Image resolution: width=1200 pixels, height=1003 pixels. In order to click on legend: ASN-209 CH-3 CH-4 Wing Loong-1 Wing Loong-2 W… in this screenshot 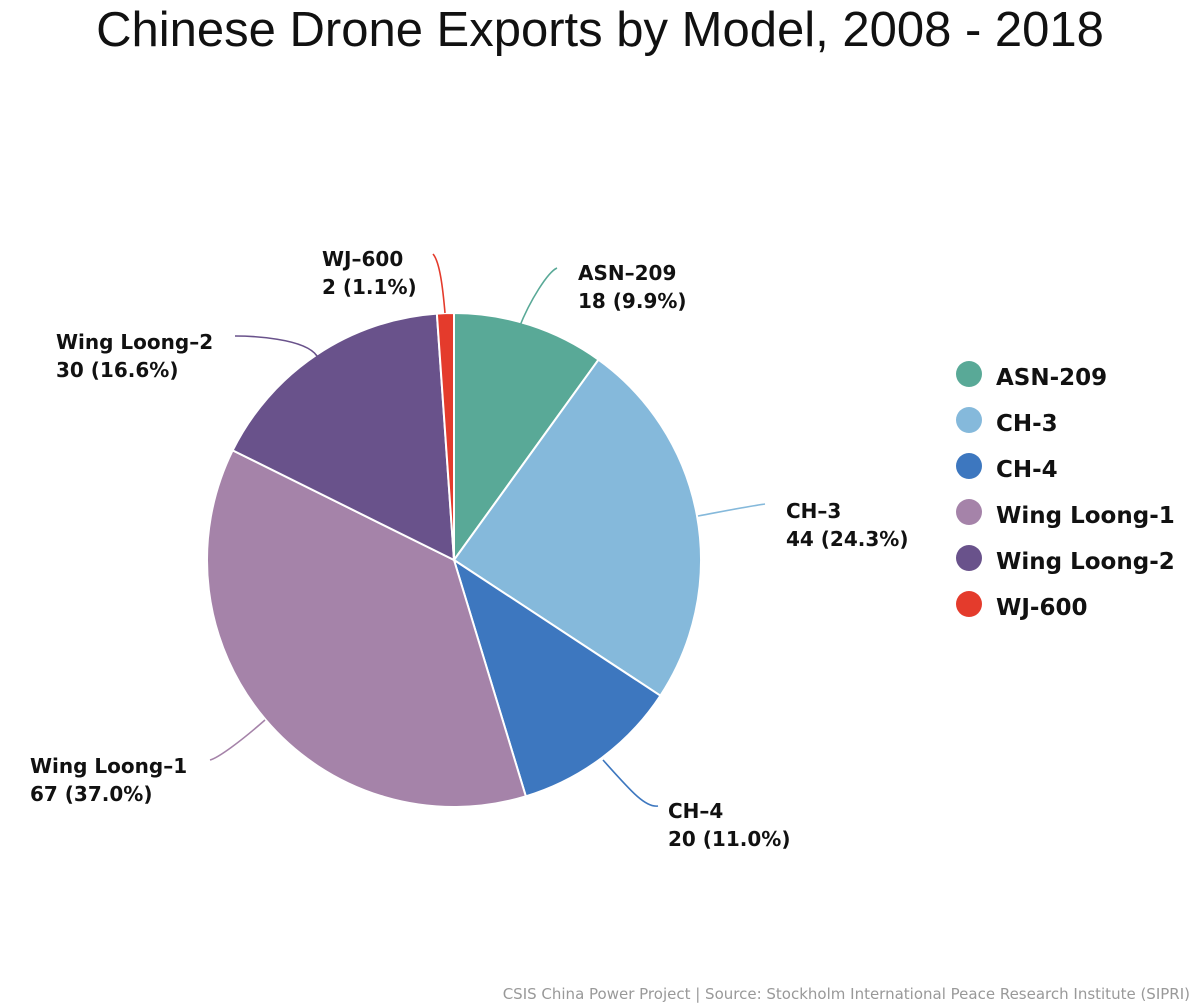, I will do `click(1065, 491)`.